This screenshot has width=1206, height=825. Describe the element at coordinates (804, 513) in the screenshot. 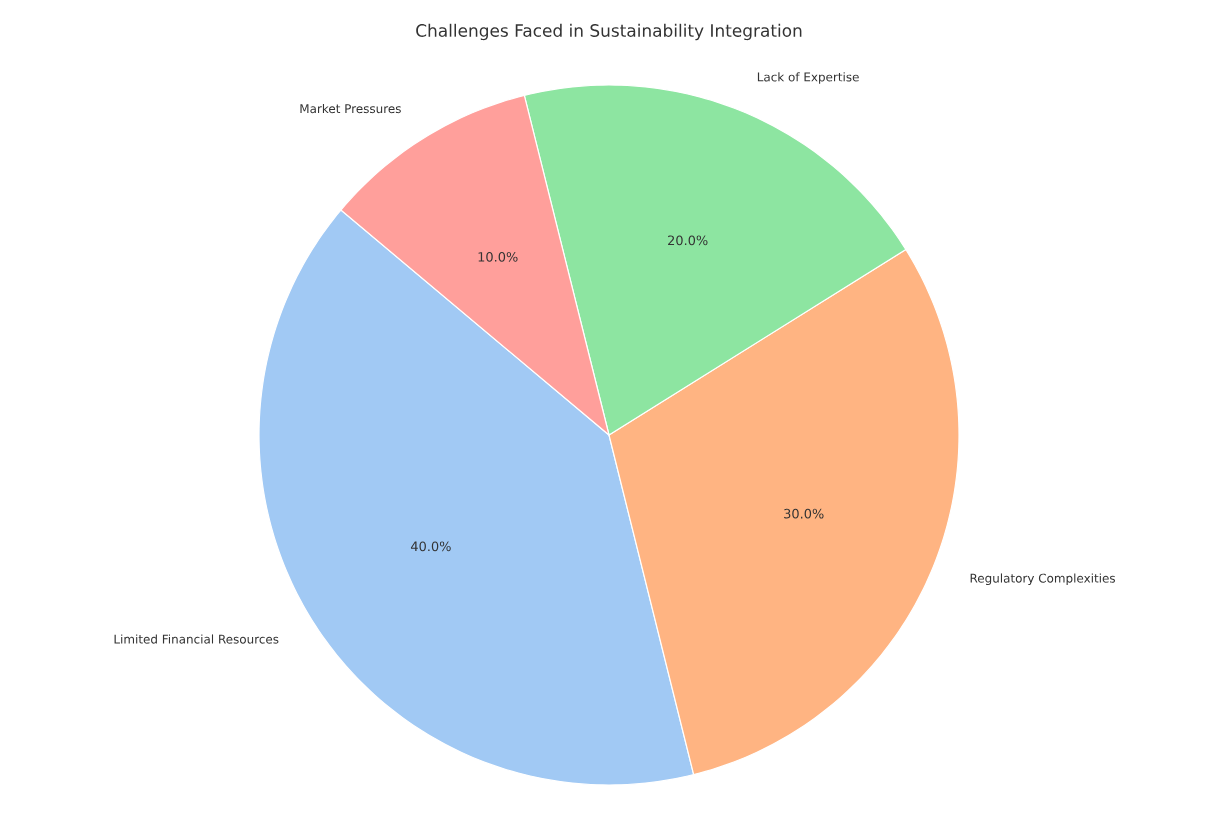

I see `data-label: 30.0%` at that location.